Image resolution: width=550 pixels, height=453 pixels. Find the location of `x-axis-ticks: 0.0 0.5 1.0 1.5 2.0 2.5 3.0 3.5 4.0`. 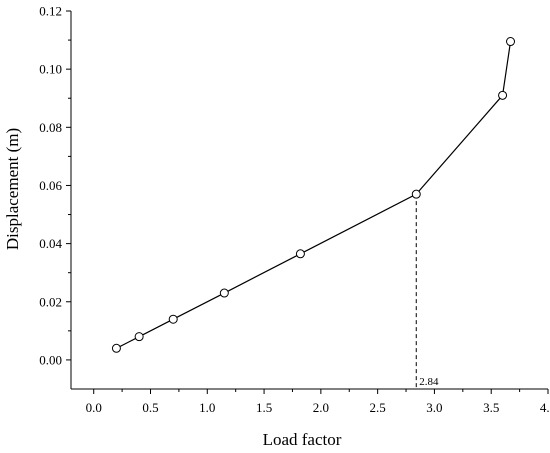

x-axis-ticks: 0.0 0.5 1.0 1.5 2.0 2.5 3.0 3.5 4.0 is located at coordinates (318, 402).